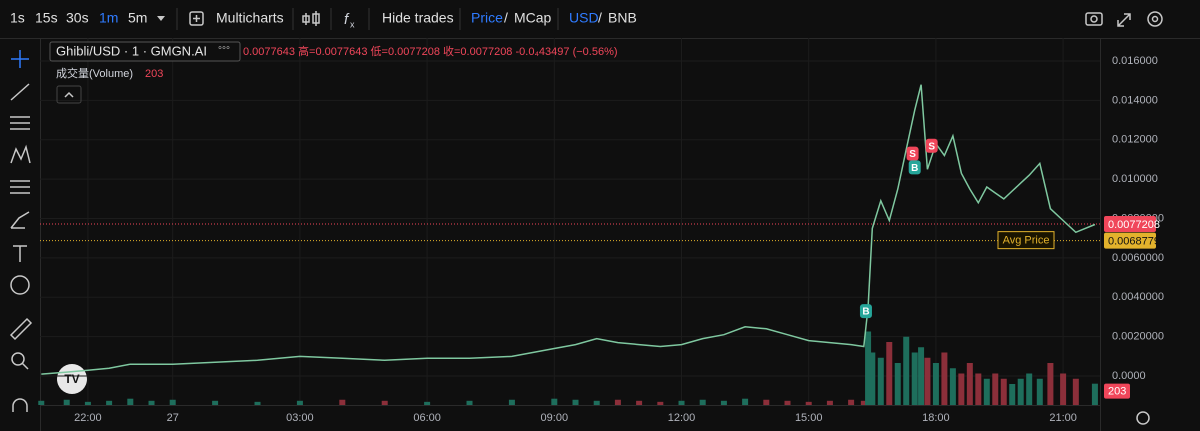 This screenshot has height=431, width=1200. Describe the element at coordinates (137, 18) in the screenshot. I see `interval-button: 5m` at that location.